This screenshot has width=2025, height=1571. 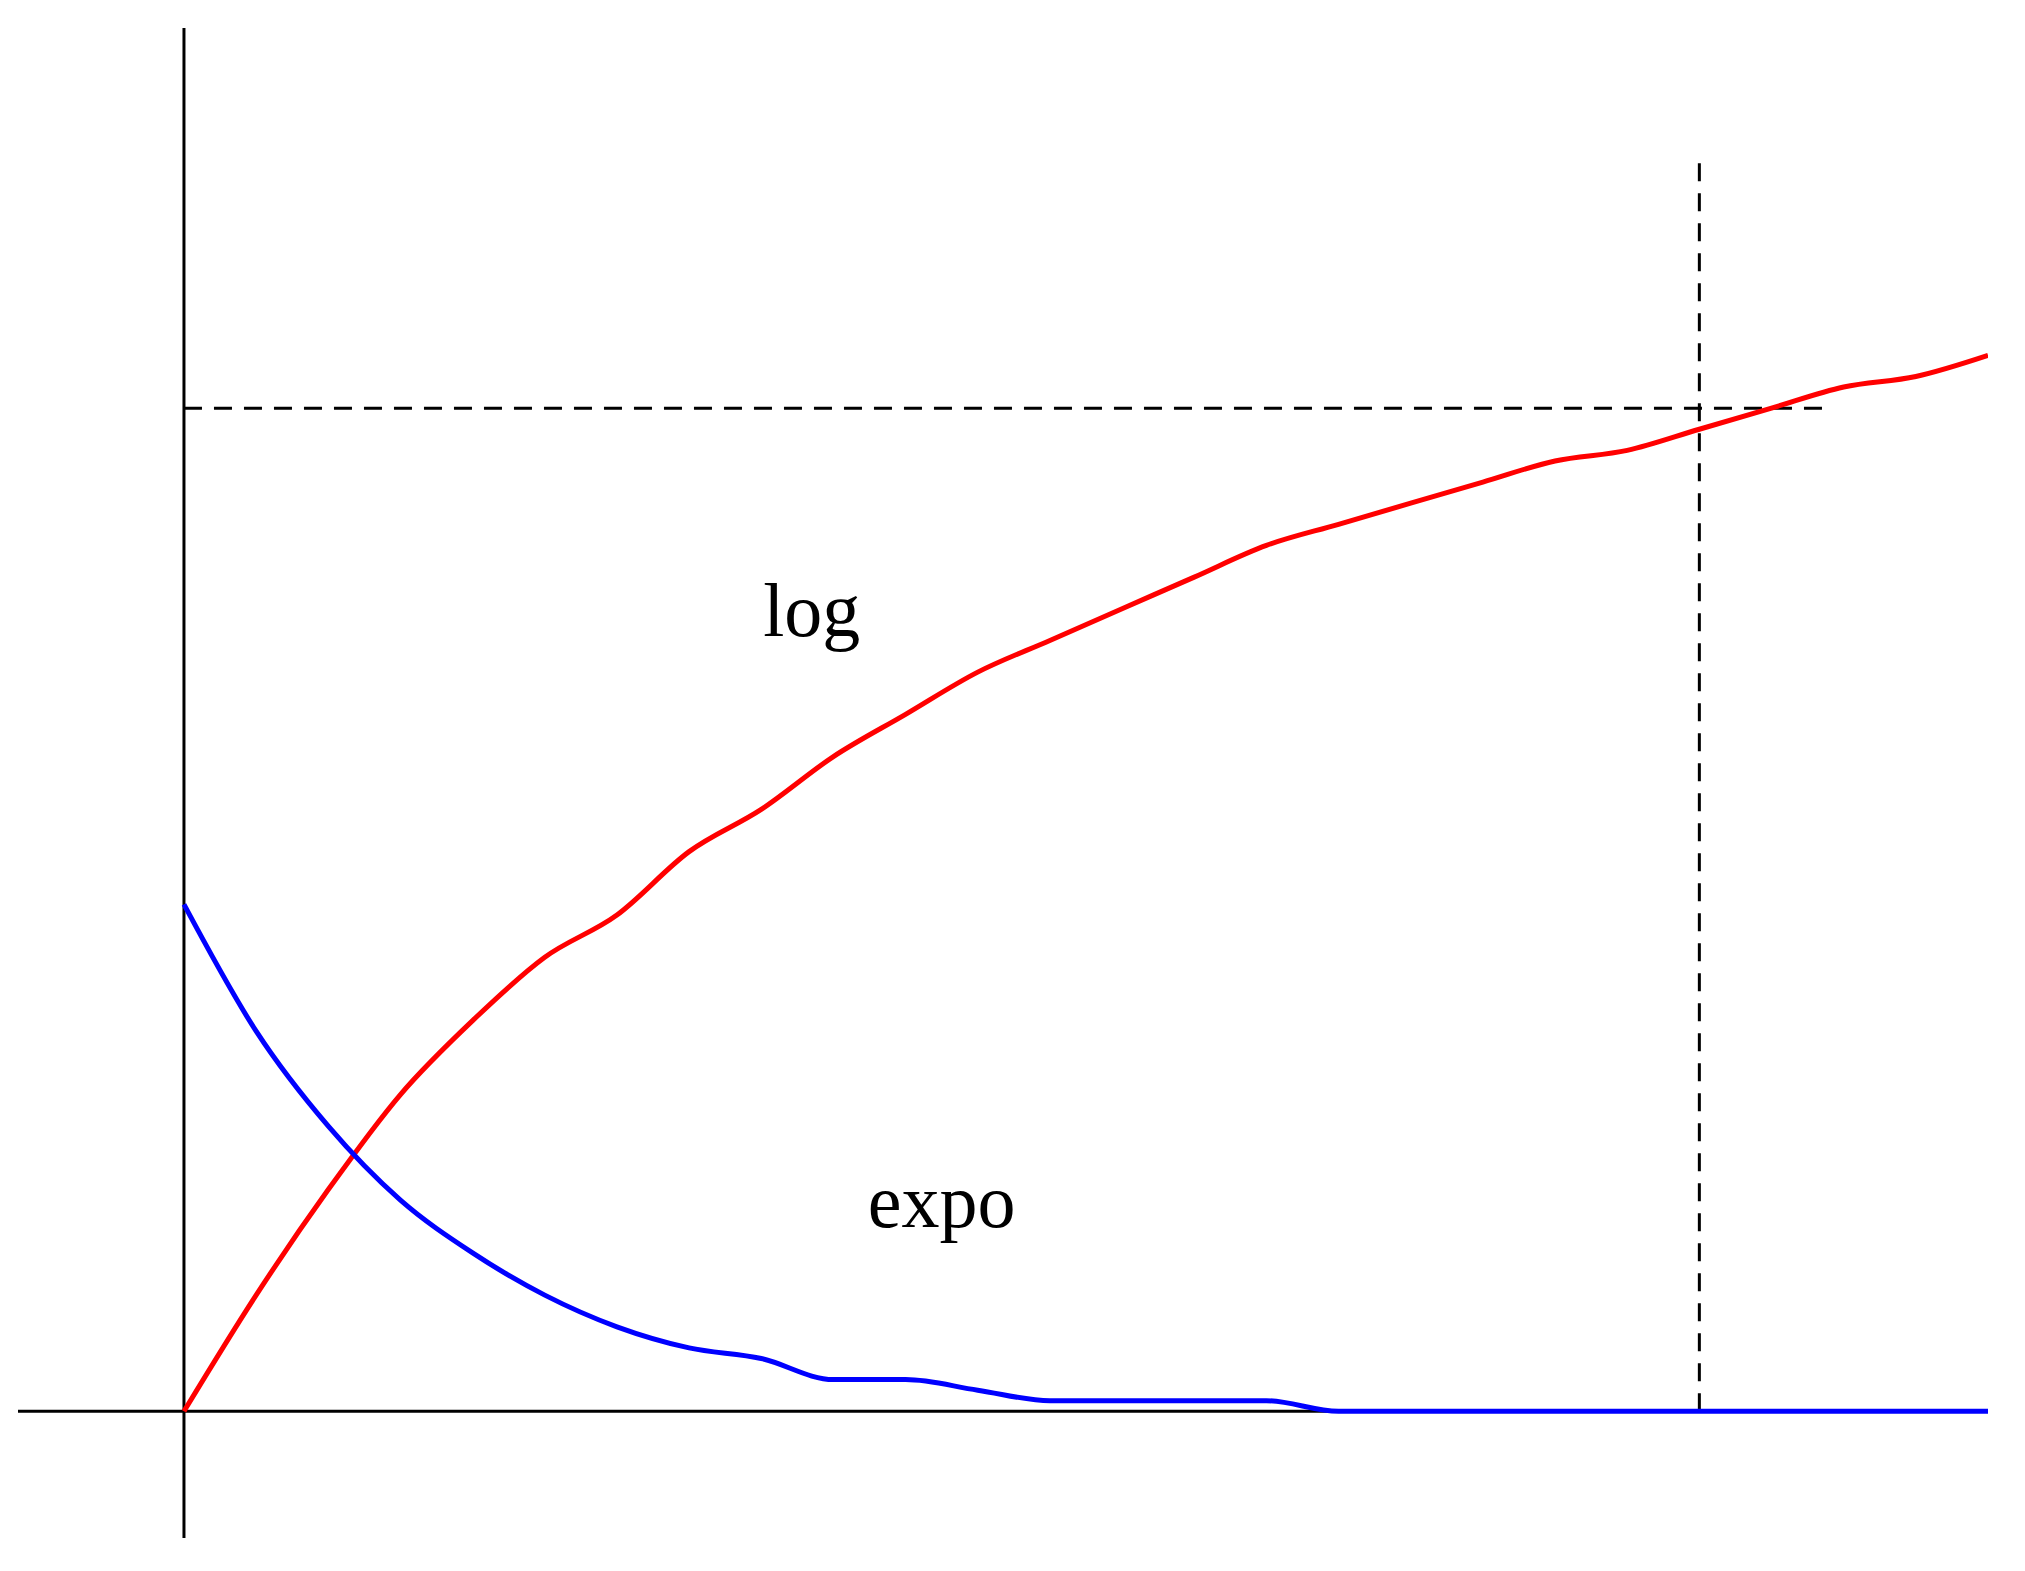 I want to click on series-label: log, so click(x=812, y=609).